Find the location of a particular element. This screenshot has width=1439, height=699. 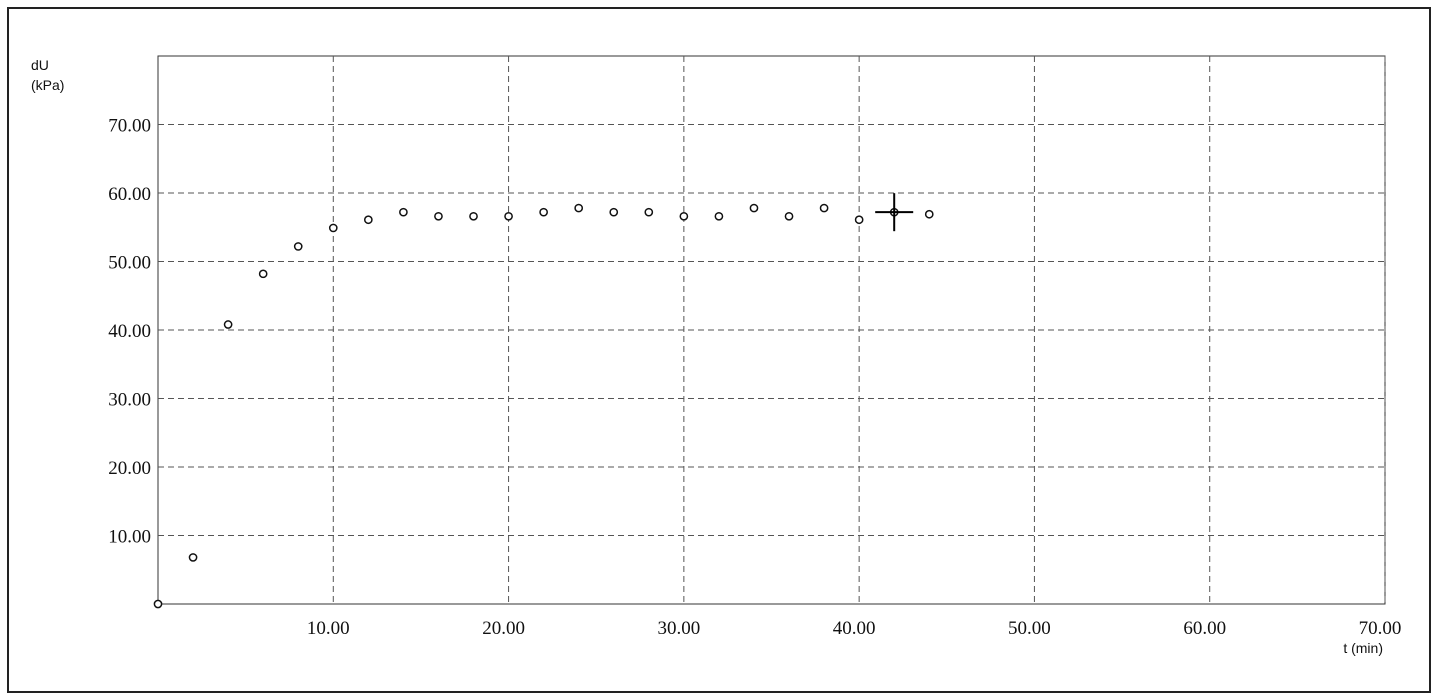

y-tick-label: 60.00 is located at coordinates (129, 194).